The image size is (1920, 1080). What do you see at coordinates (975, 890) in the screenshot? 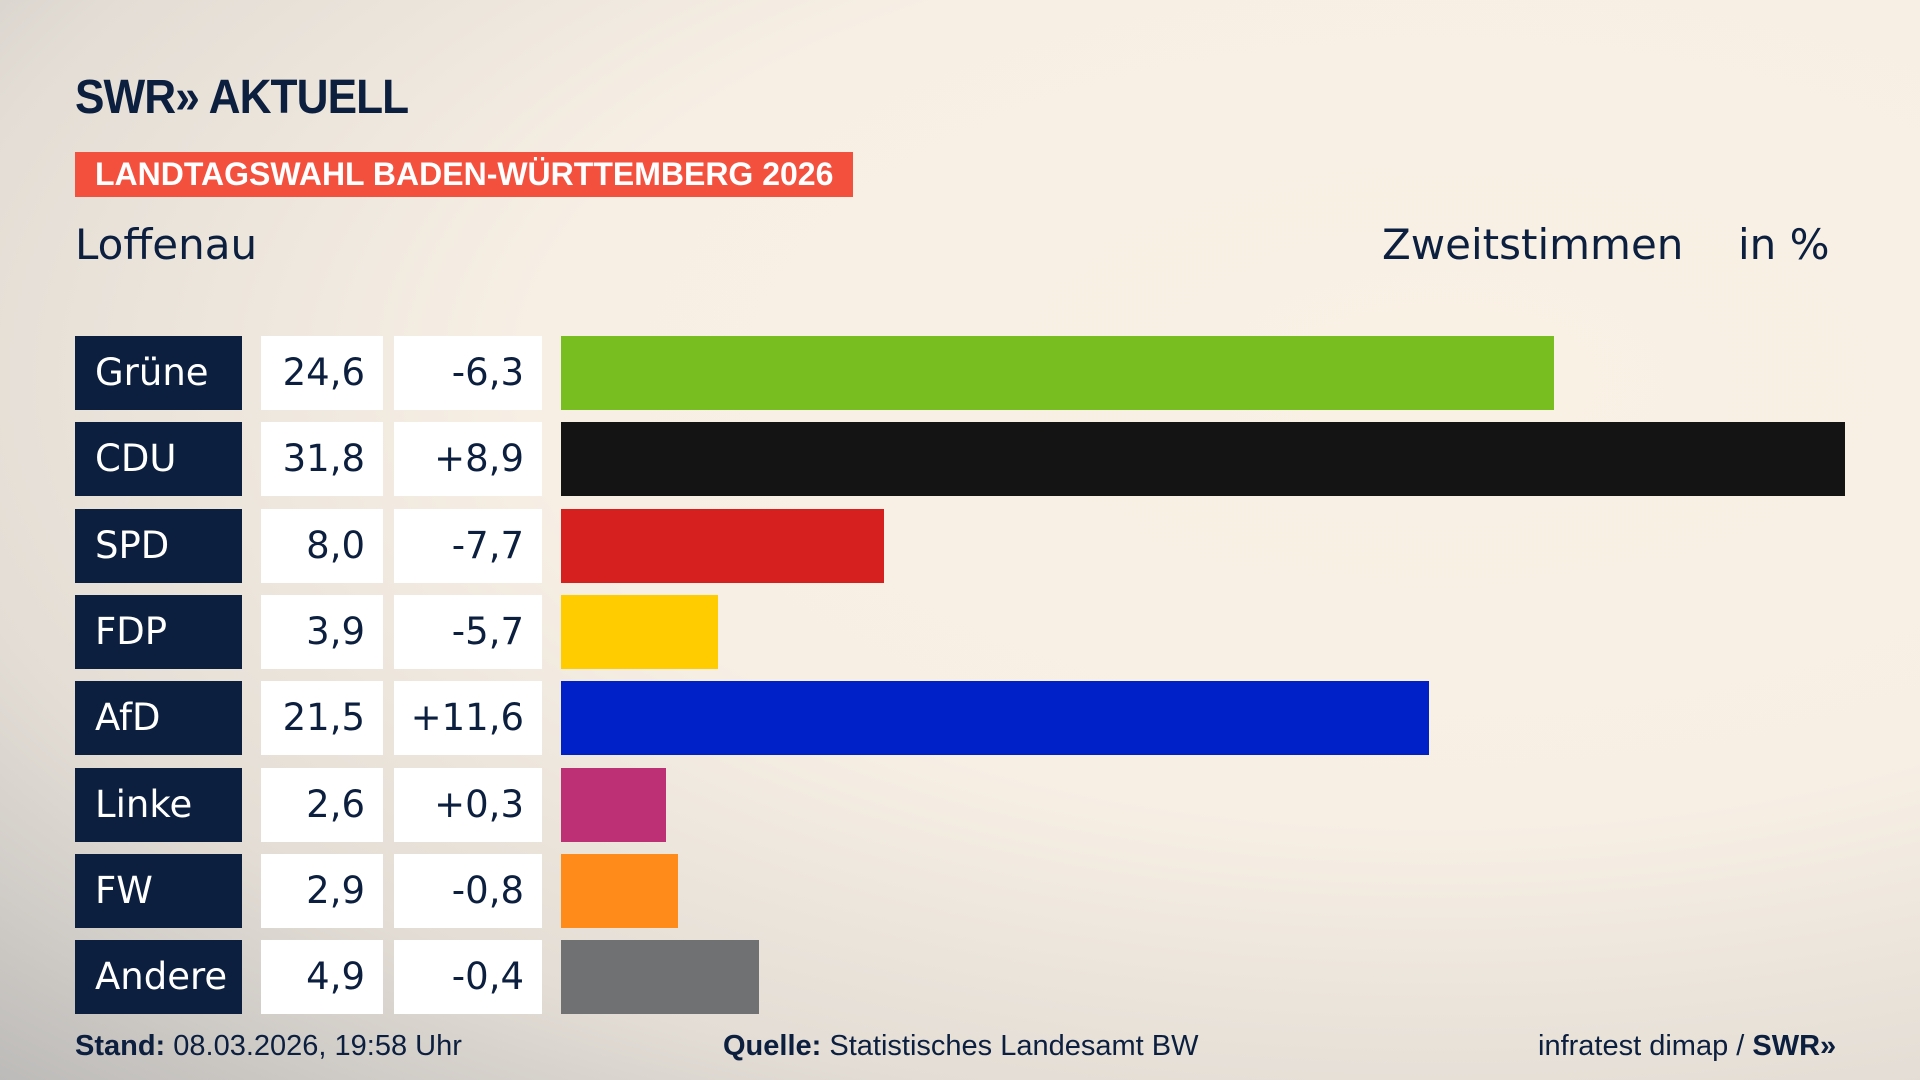
I see `chart-row: FW 2,9 -0,8` at bounding box center [975, 890].